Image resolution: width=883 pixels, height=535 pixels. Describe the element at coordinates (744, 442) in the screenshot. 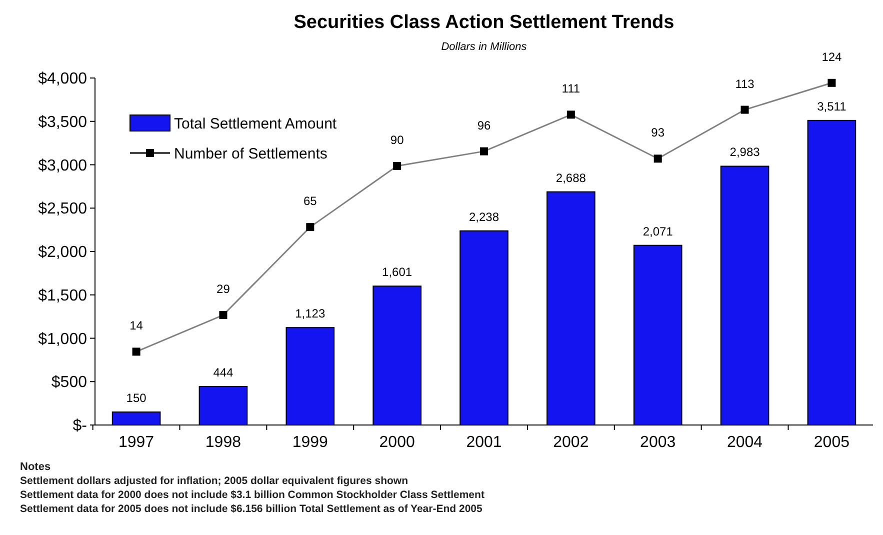

I see `x-tick-label: 2004` at that location.